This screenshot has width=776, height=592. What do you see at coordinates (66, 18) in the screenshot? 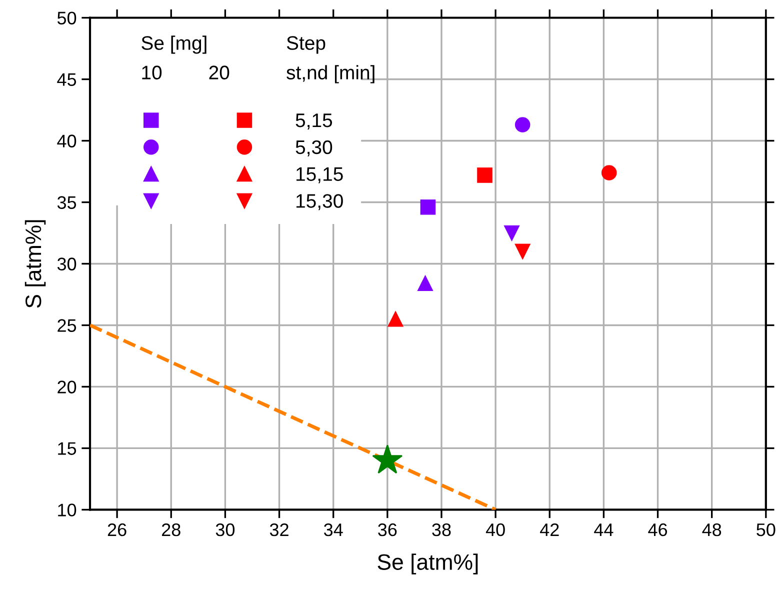
I see `y-tick-label: 50` at bounding box center [66, 18].